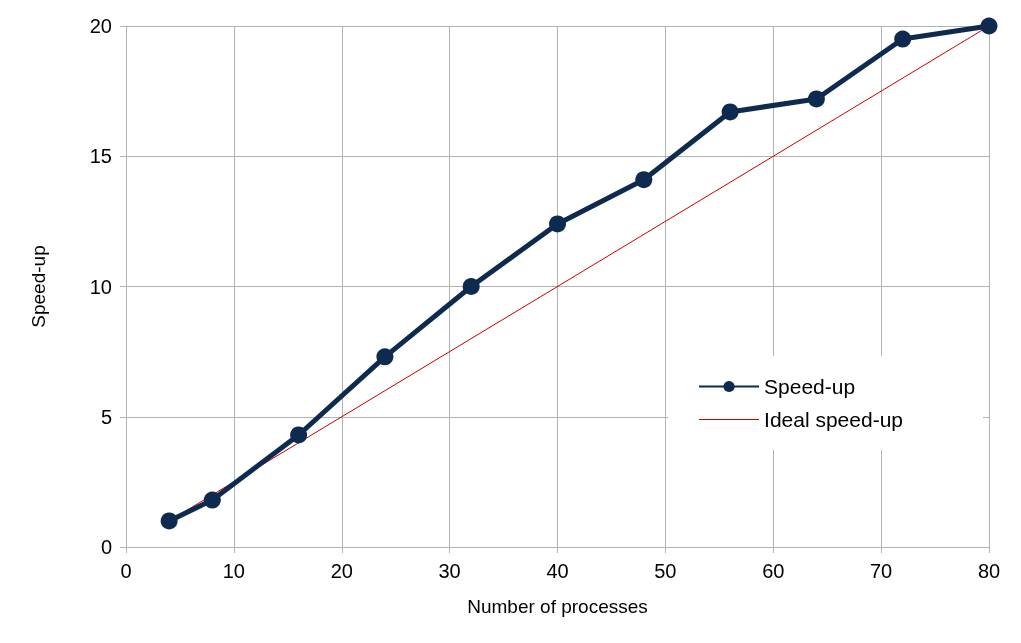 The image size is (1021, 643). Describe the element at coordinates (233, 571) in the screenshot. I see `x-tick-label: 10` at that location.